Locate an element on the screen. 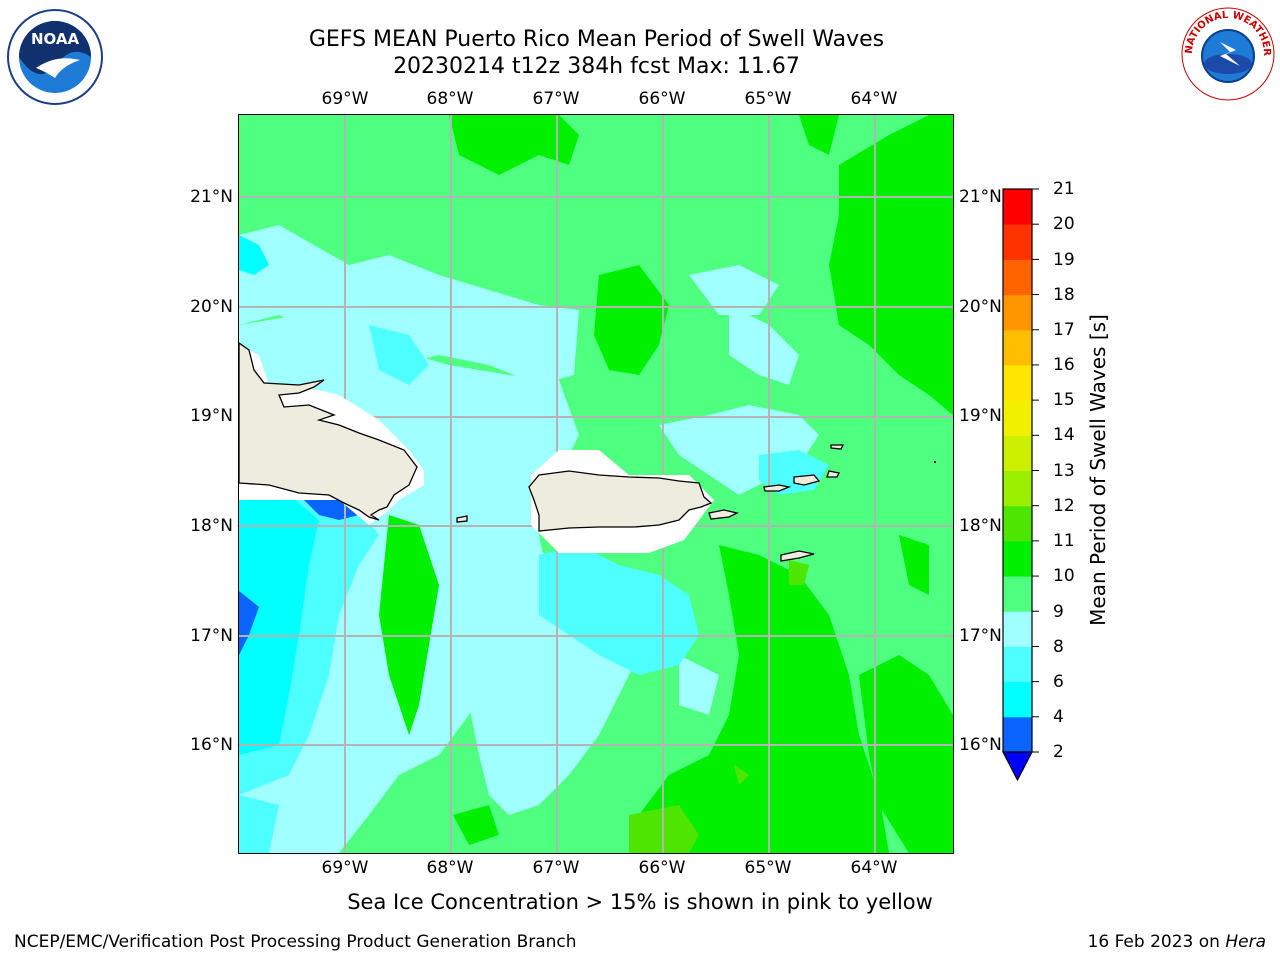 This screenshot has height=960, width=1280. colorbar-tick: 10 is located at coordinates (1064, 576).